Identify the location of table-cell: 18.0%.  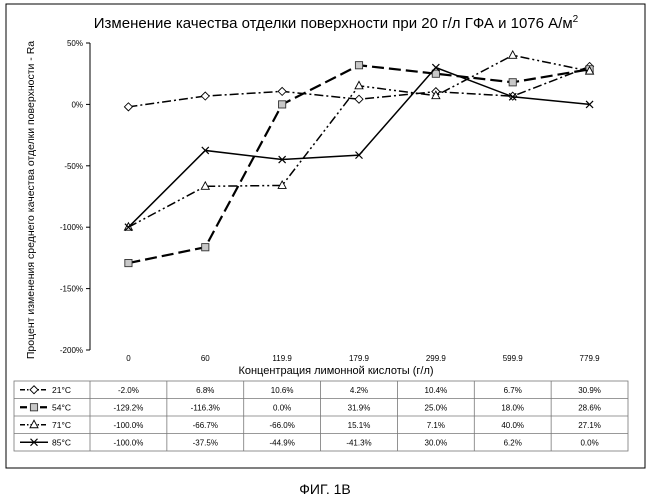
(512, 407).